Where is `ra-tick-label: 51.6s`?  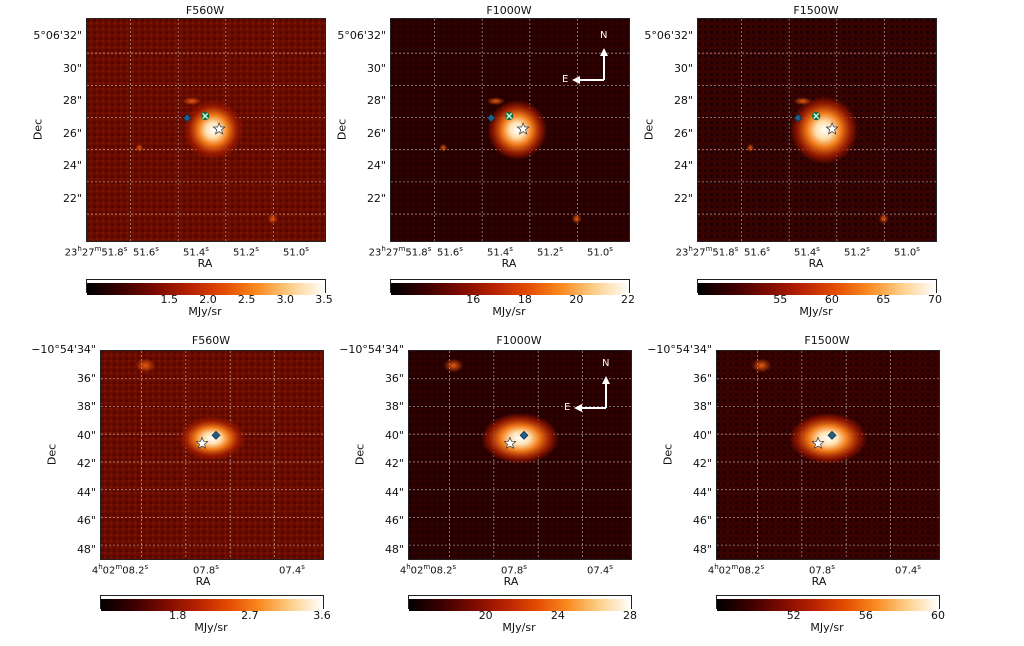
ra-tick-label: 51.6s is located at coordinates (450, 252).